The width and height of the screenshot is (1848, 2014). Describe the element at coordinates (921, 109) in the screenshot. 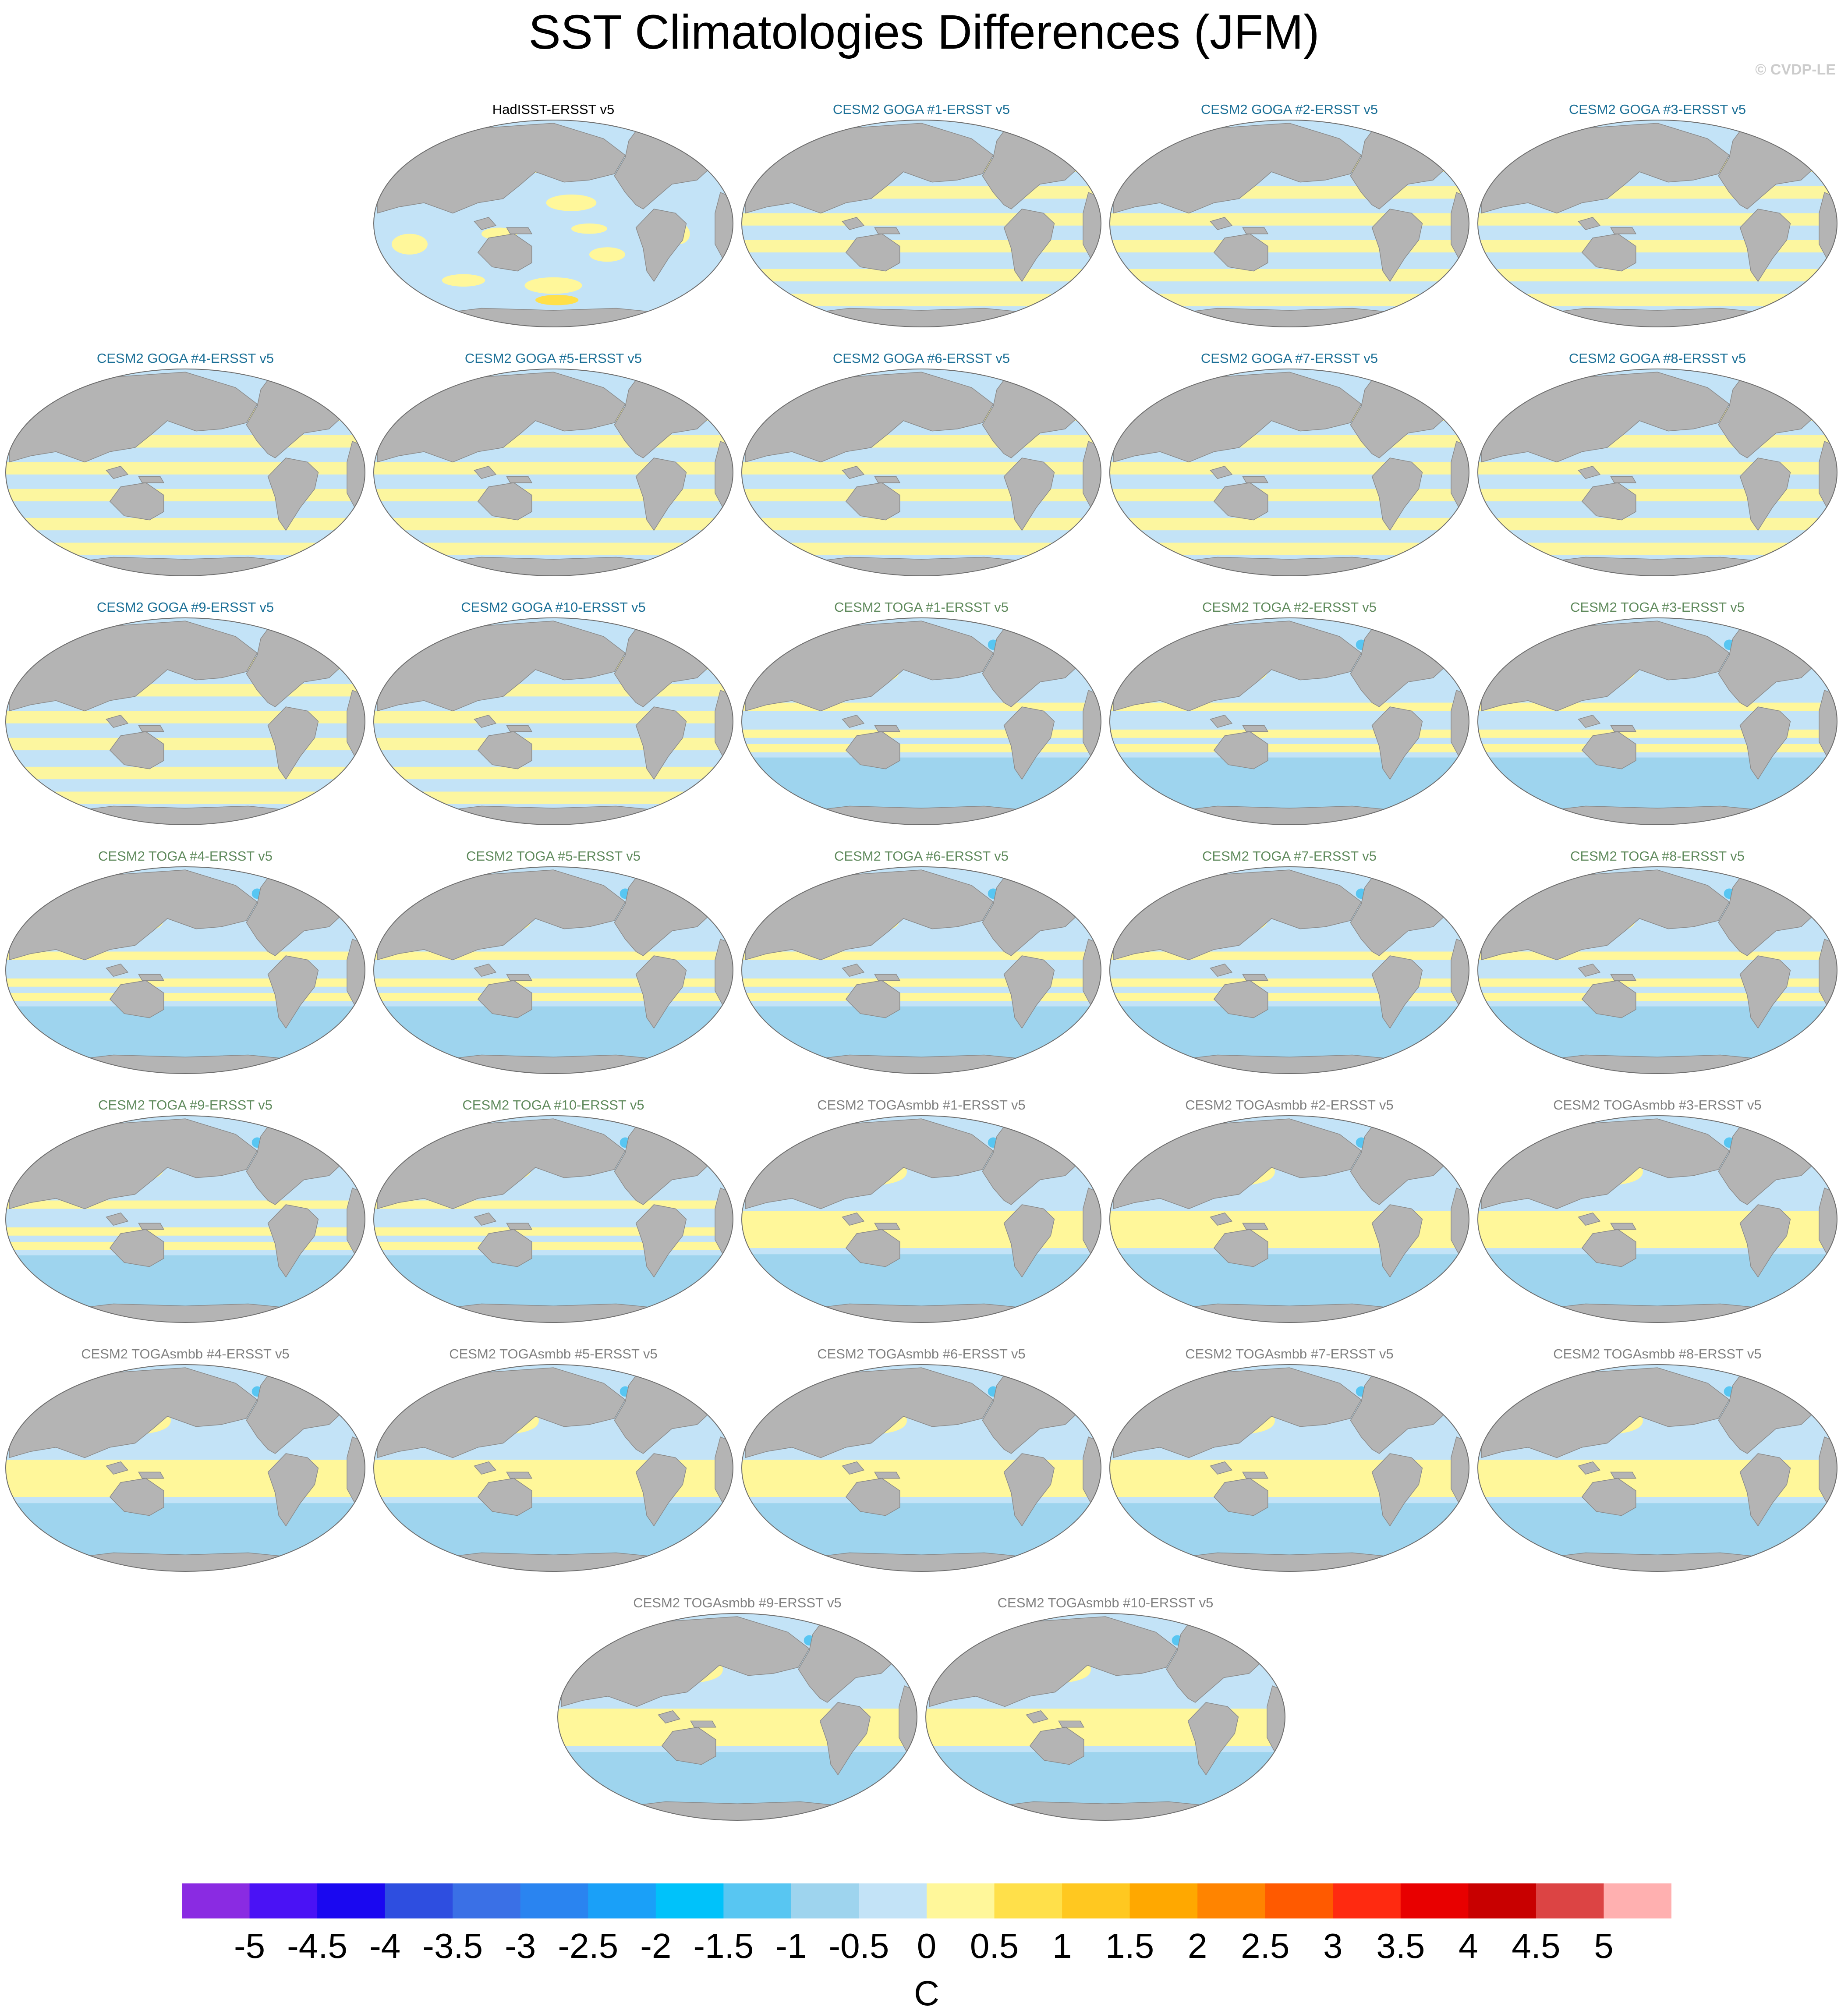

I see `panel-title: CESM2 GOGA #1-ERSST v5` at that location.